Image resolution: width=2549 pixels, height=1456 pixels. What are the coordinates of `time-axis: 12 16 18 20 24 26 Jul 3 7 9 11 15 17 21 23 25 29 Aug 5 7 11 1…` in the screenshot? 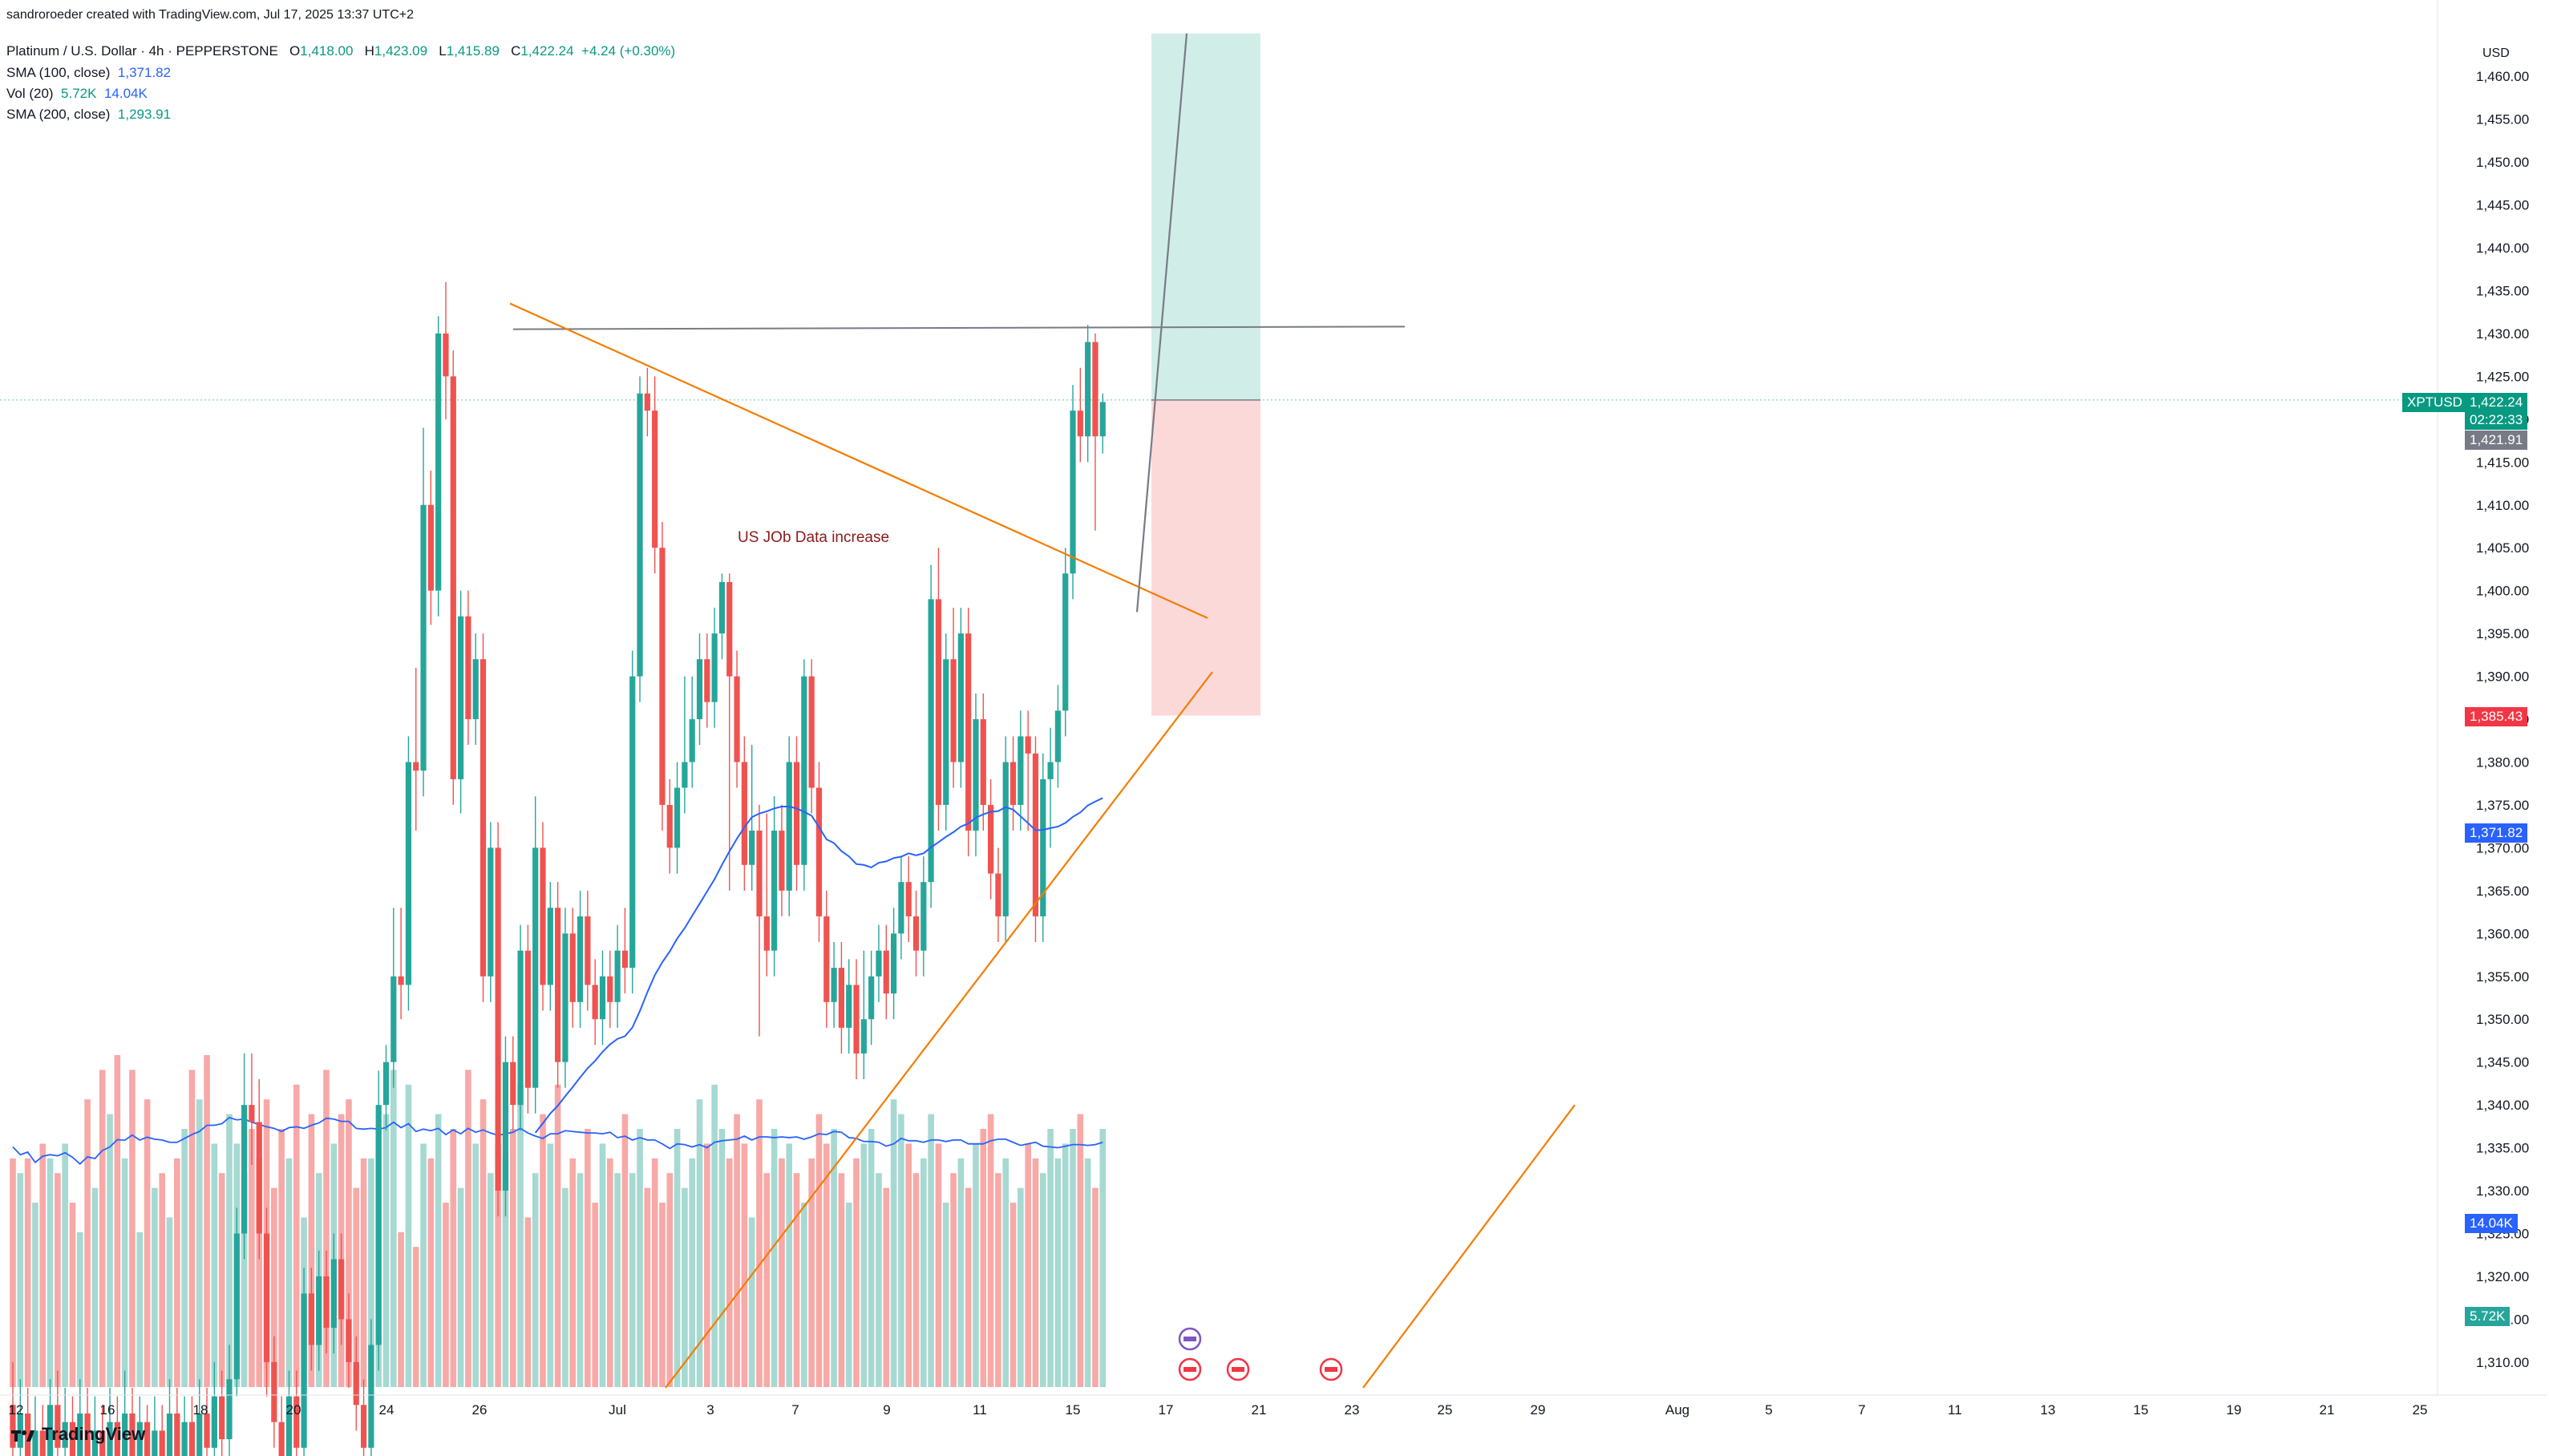 It's located at (1273, 1406).